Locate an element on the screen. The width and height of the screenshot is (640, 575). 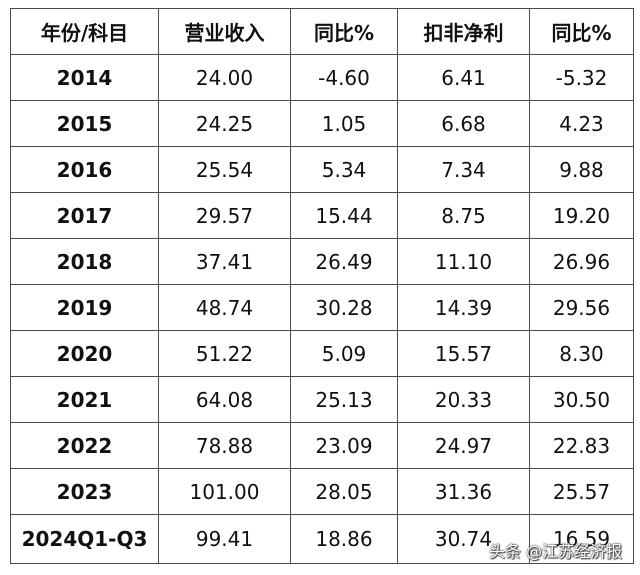
cell-net-profit: 6.68 is located at coordinates (463, 123).